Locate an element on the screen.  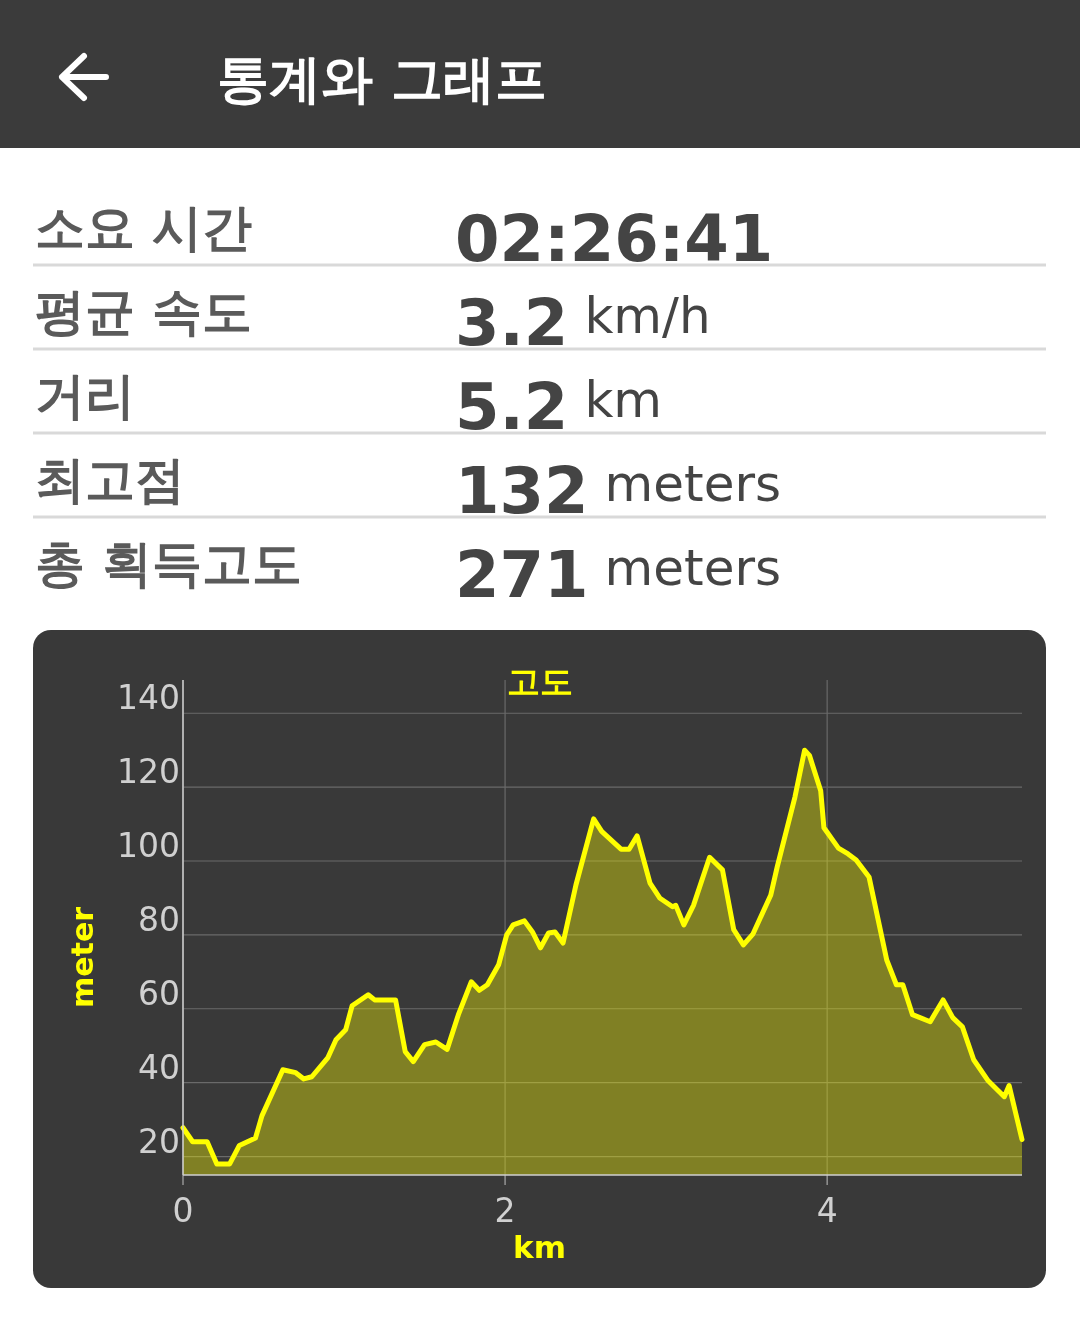
text: 271 meters is located at coordinates (618, 575).